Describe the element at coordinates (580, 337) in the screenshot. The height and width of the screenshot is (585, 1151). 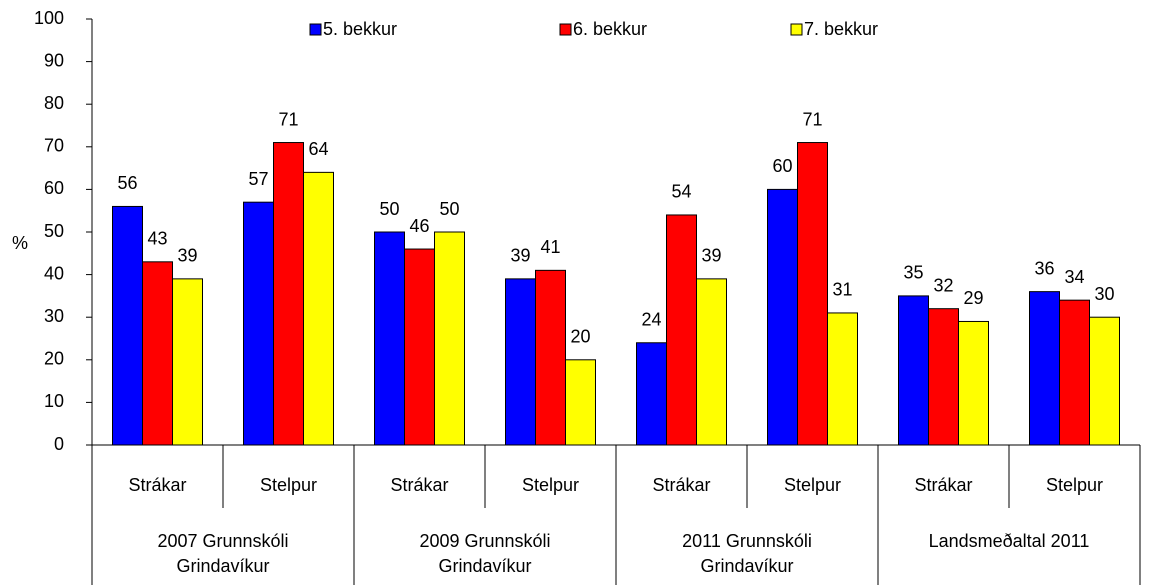
I see `value-label: 20` at that location.